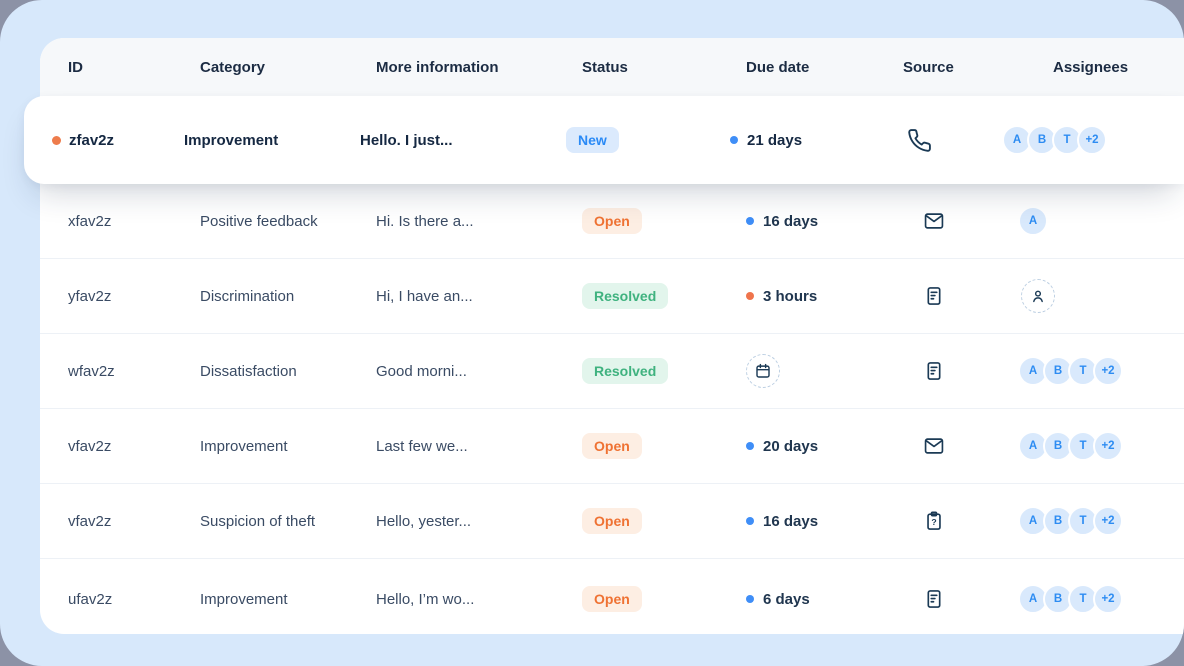 The image size is (1184, 666). What do you see at coordinates (605, 67) in the screenshot?
I see `column-header-status: Status` at bounding box center [605, 67].